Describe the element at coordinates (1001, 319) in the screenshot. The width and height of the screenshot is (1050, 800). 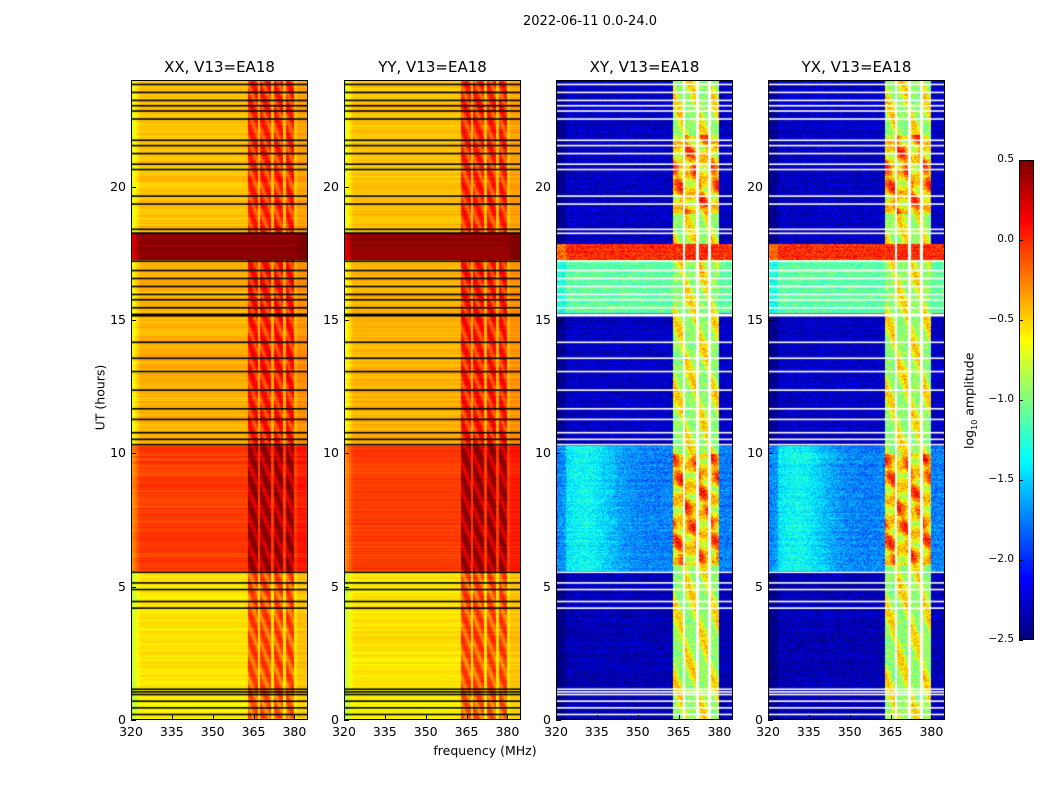
I see `colorbar-tick-label: −0.5` at that location.